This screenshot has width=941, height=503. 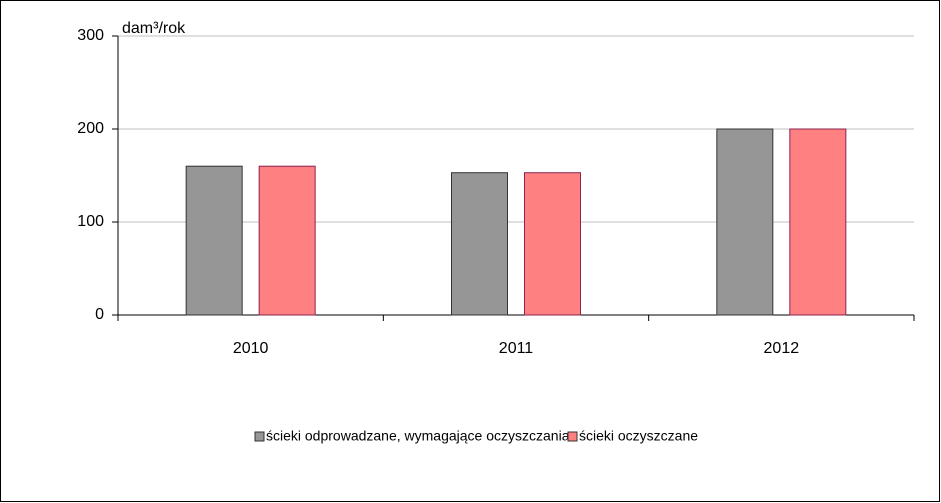 I want to click on x-tick-label: 2012, so click(x=782, y=348).